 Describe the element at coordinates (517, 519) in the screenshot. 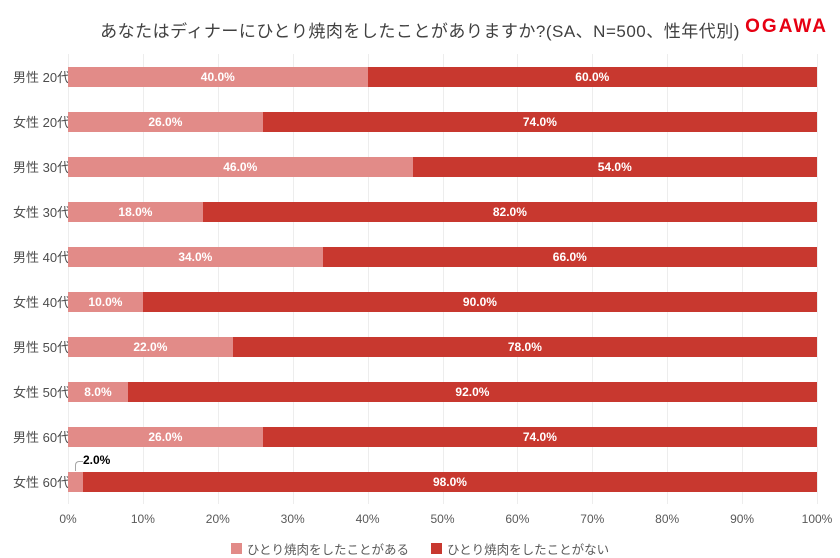

I see `x-tick-label: 60%` at that location.